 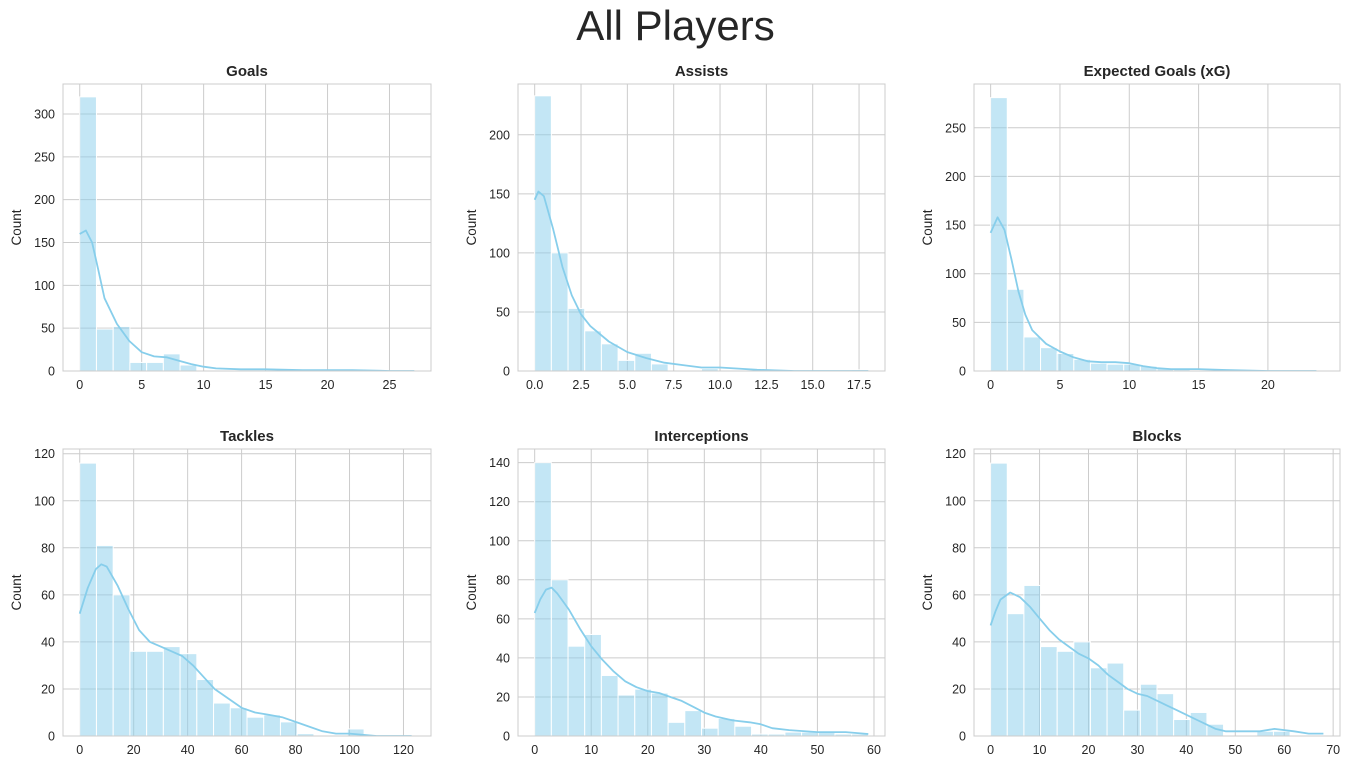 I want to click on y-tick-label: 300, so click(x=44, y=114).